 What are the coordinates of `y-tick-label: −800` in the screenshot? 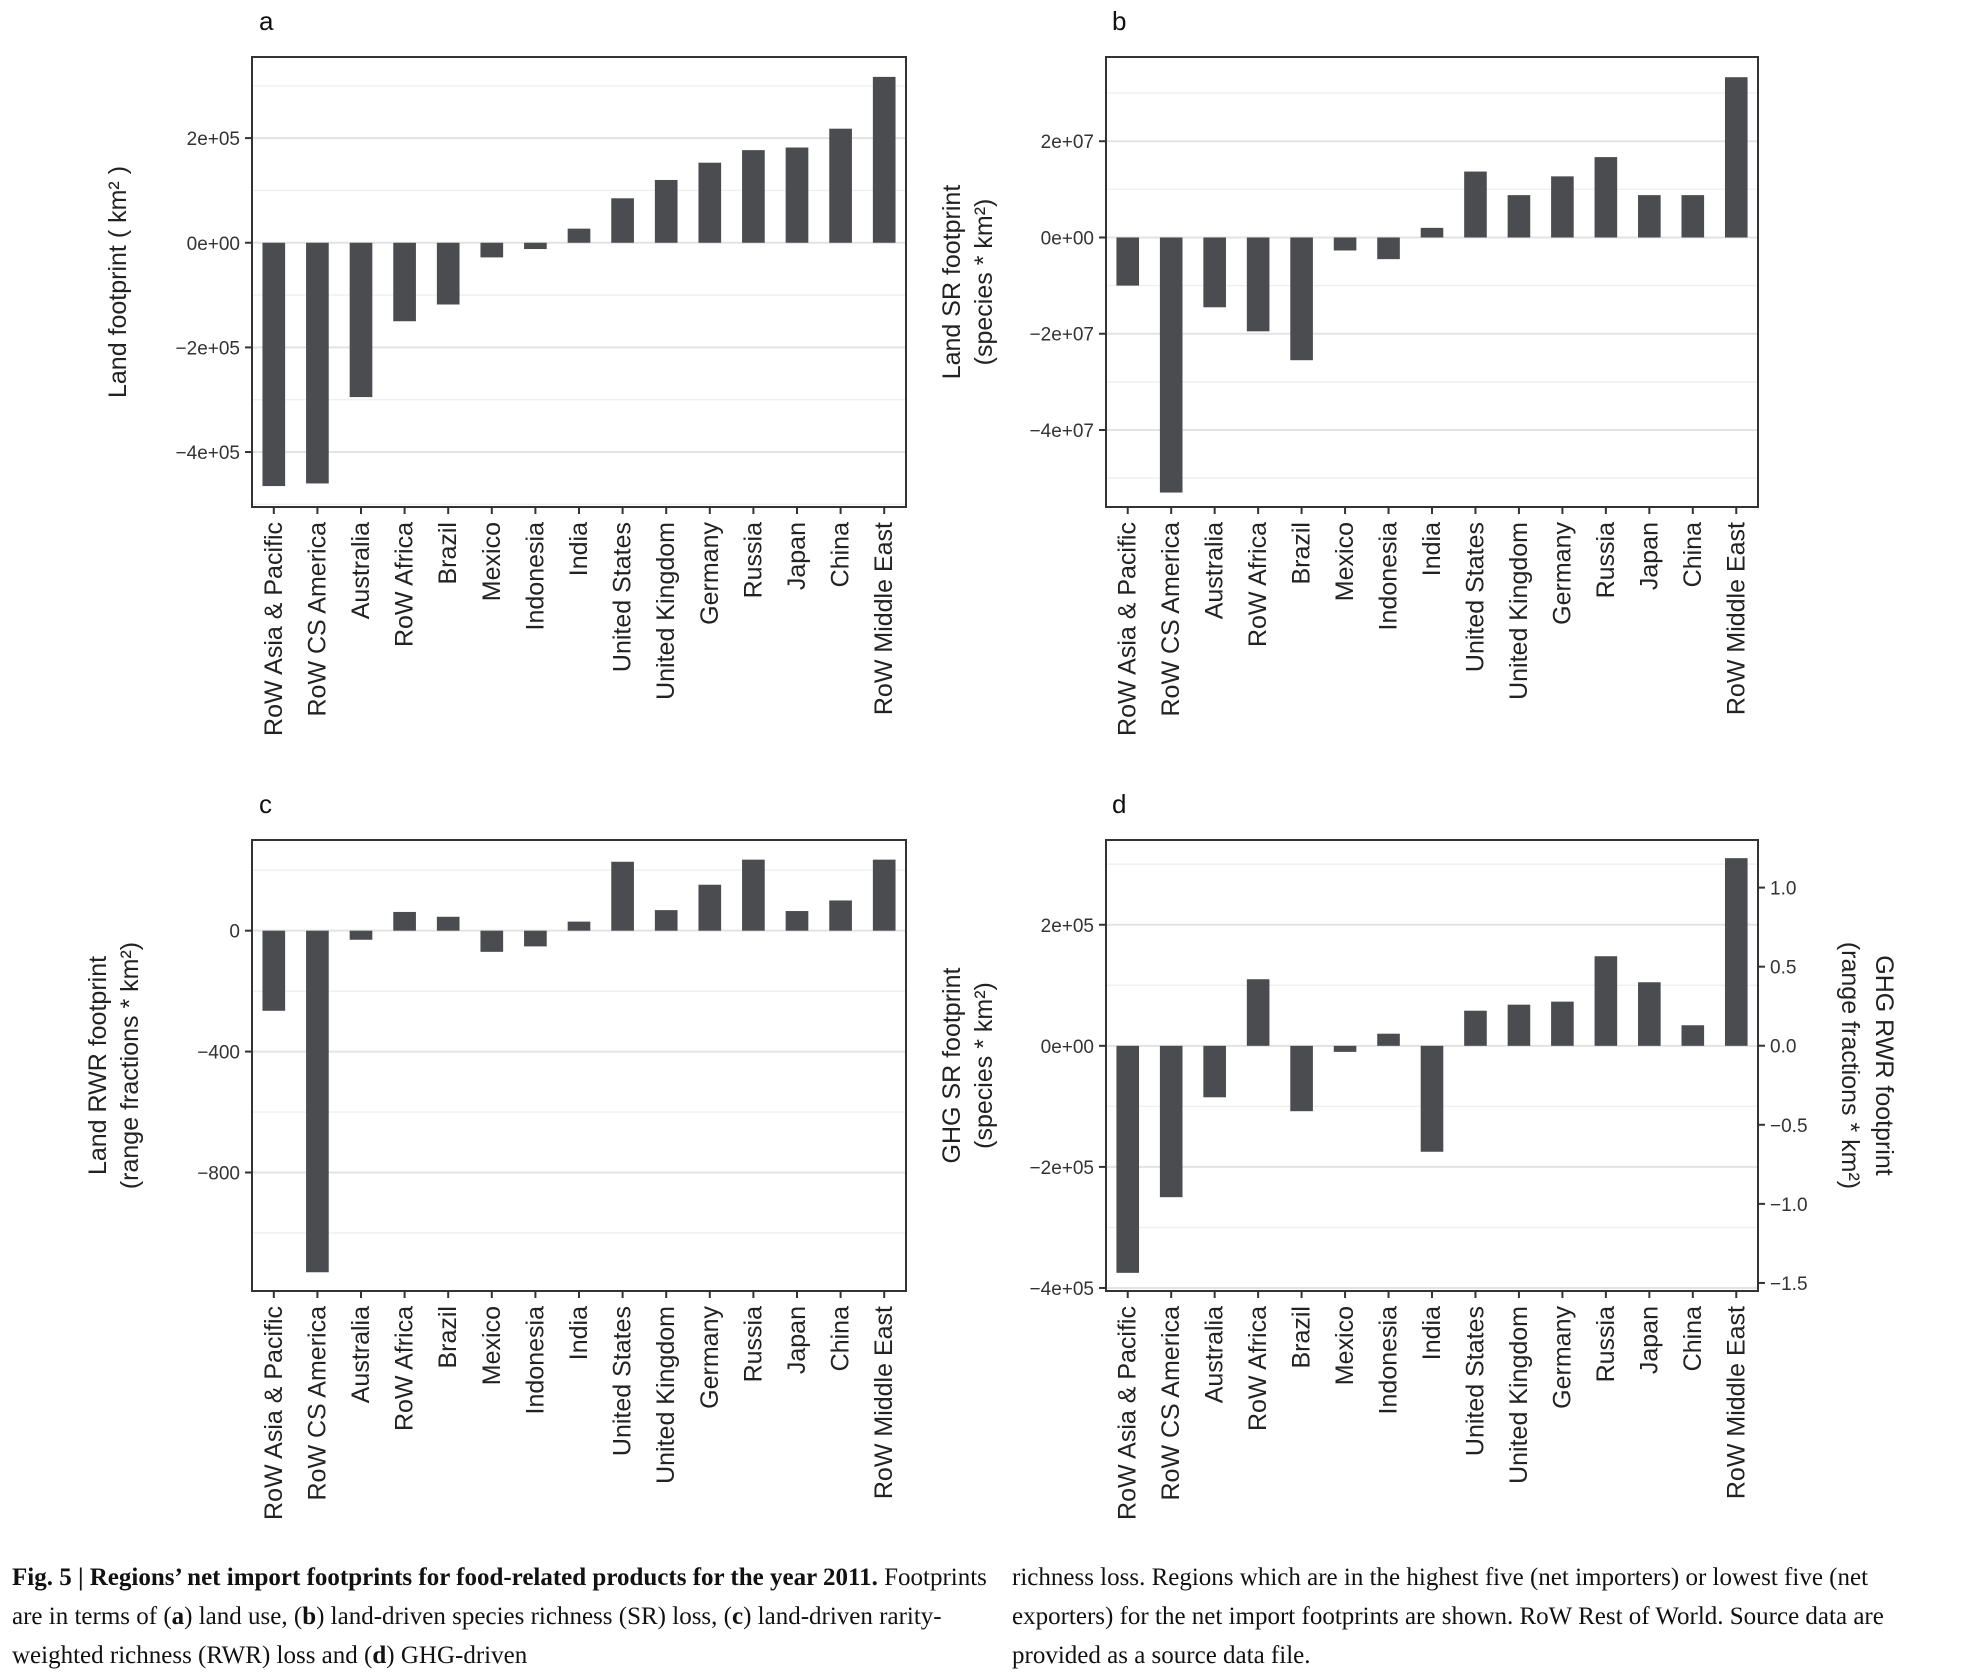 It's located at (218, 1174).